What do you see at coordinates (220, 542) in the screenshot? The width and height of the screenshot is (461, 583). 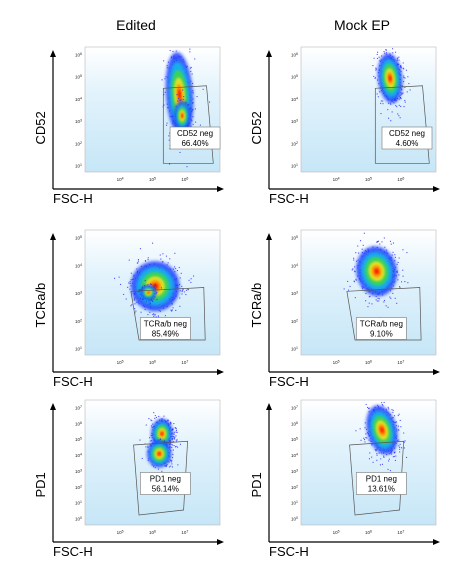 I see `x-arrow-head` at bounding box center [220, 542].